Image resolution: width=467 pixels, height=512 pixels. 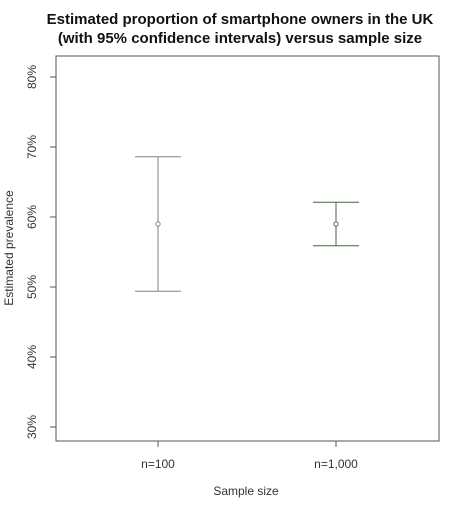 I want to click on x-tick-label-n-100: n=100, so click(x=158, y=464).